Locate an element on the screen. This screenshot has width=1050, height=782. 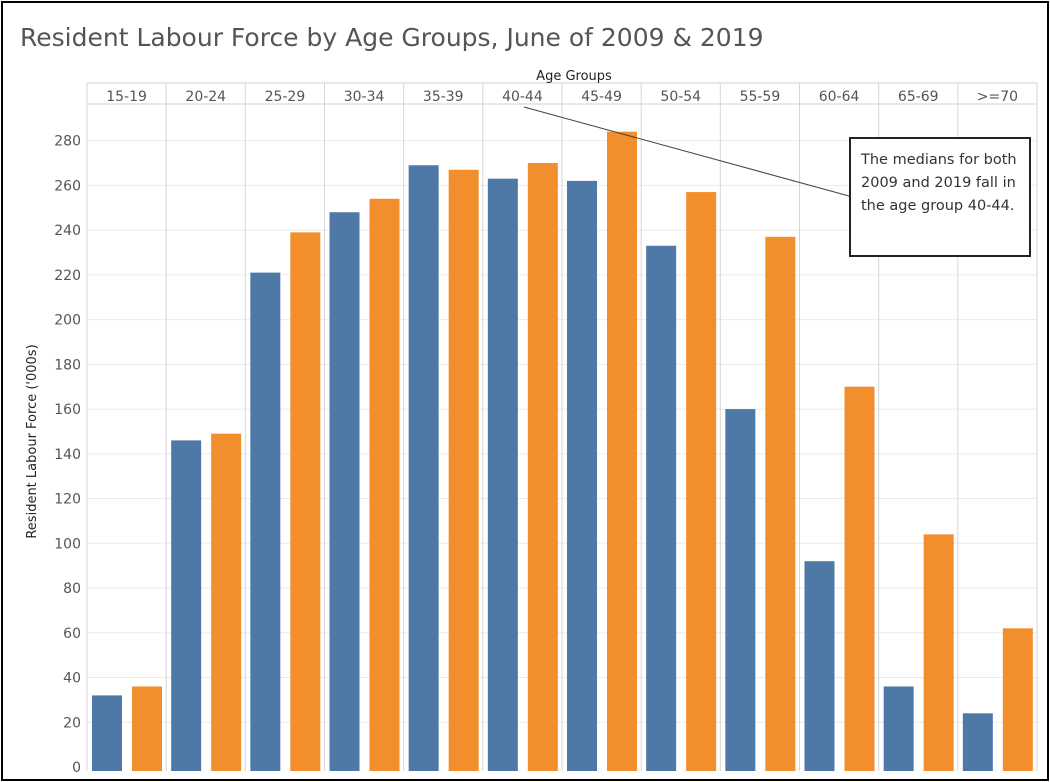
y-tick-label: 60 is located at coordinates (72, 634).